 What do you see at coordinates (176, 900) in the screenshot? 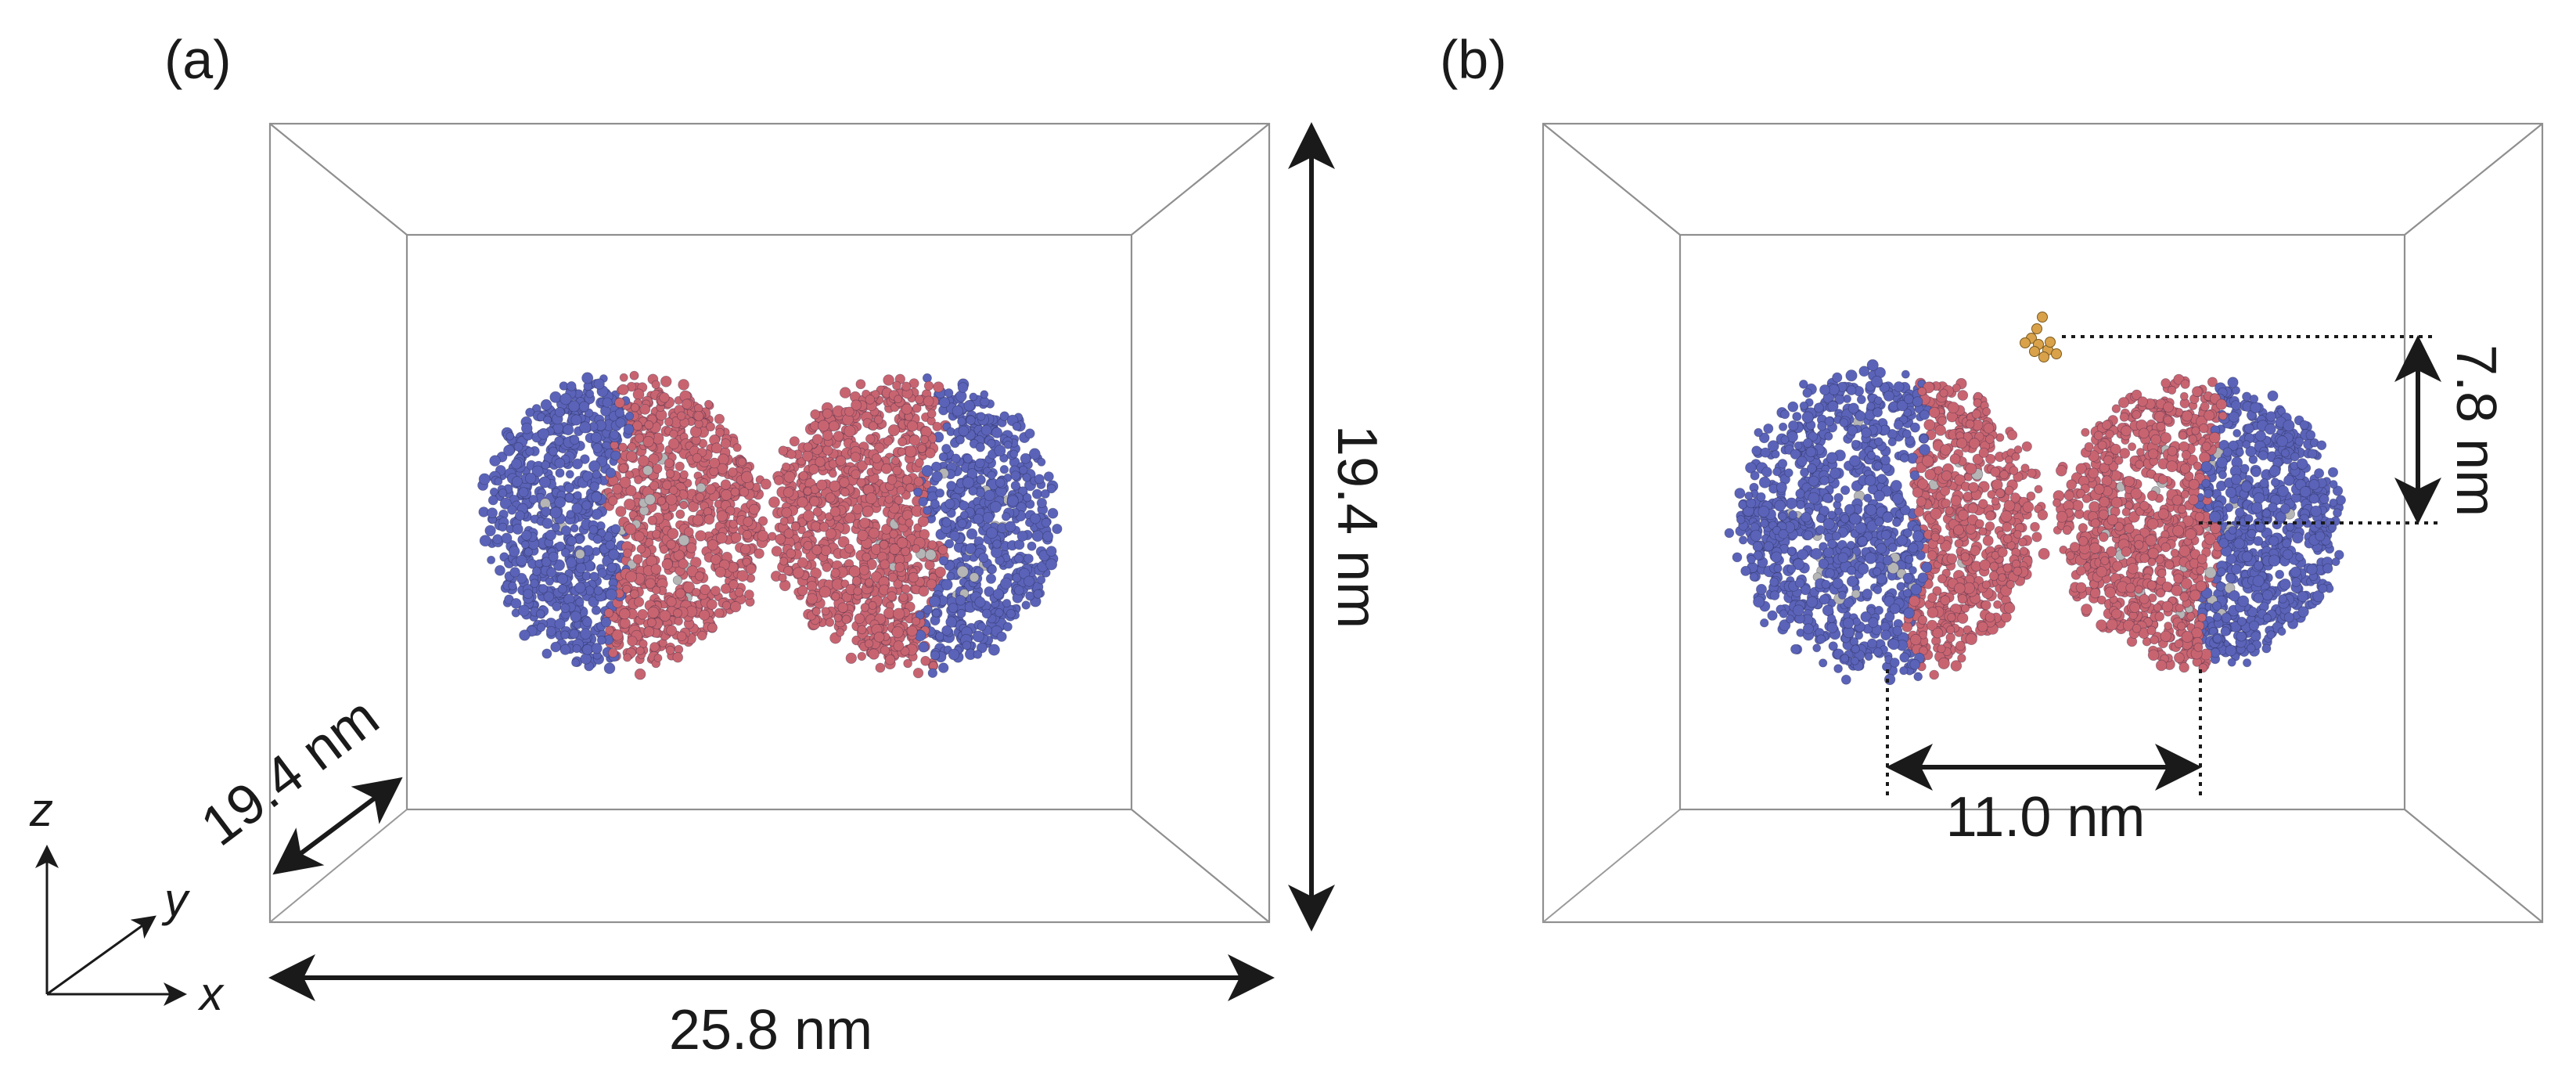
I see `axis-y-label: y` at bounding box center [176, 900].